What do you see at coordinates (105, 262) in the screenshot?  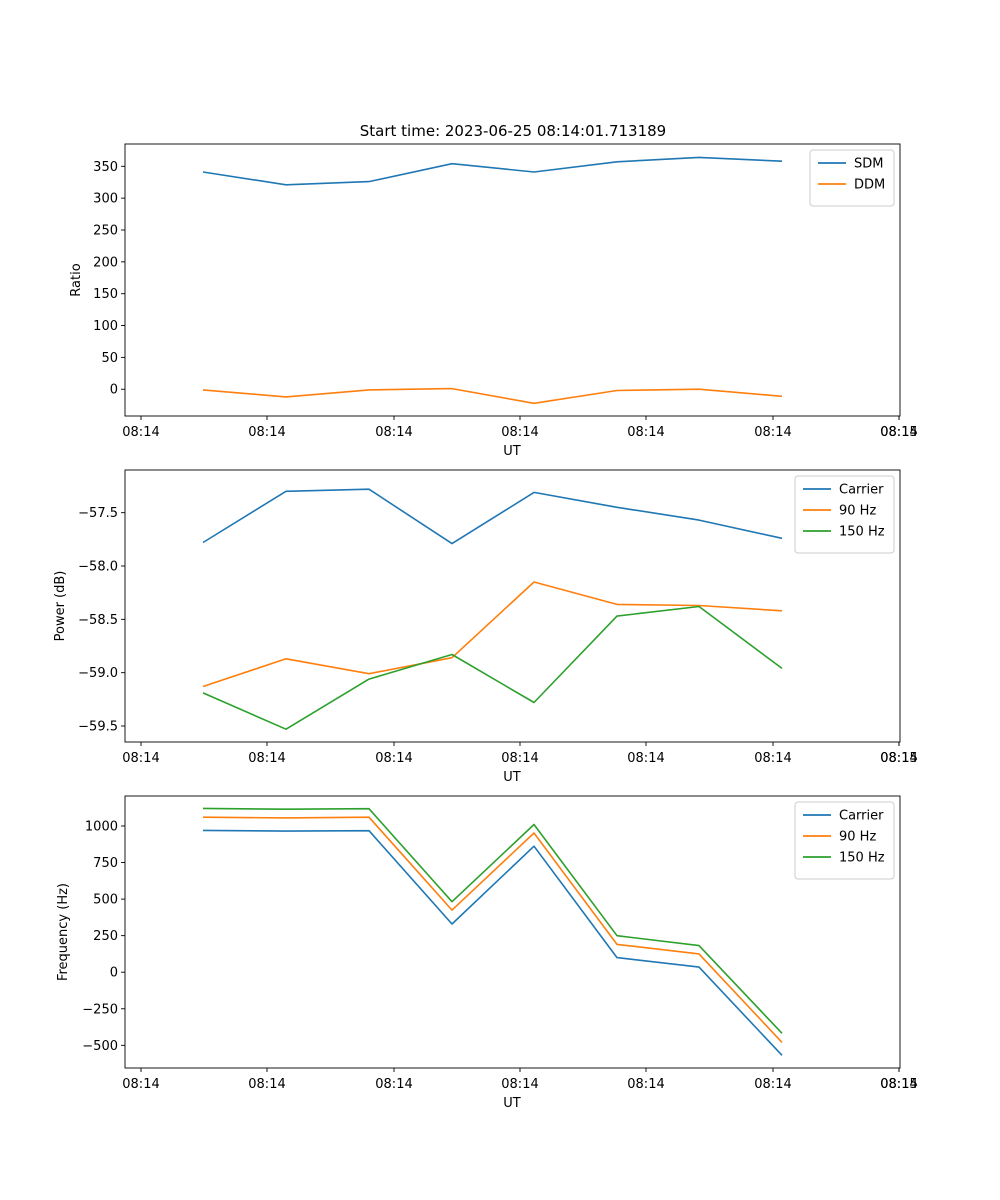 I see `y-tick-label: 200` at bounding box center [105, 262].